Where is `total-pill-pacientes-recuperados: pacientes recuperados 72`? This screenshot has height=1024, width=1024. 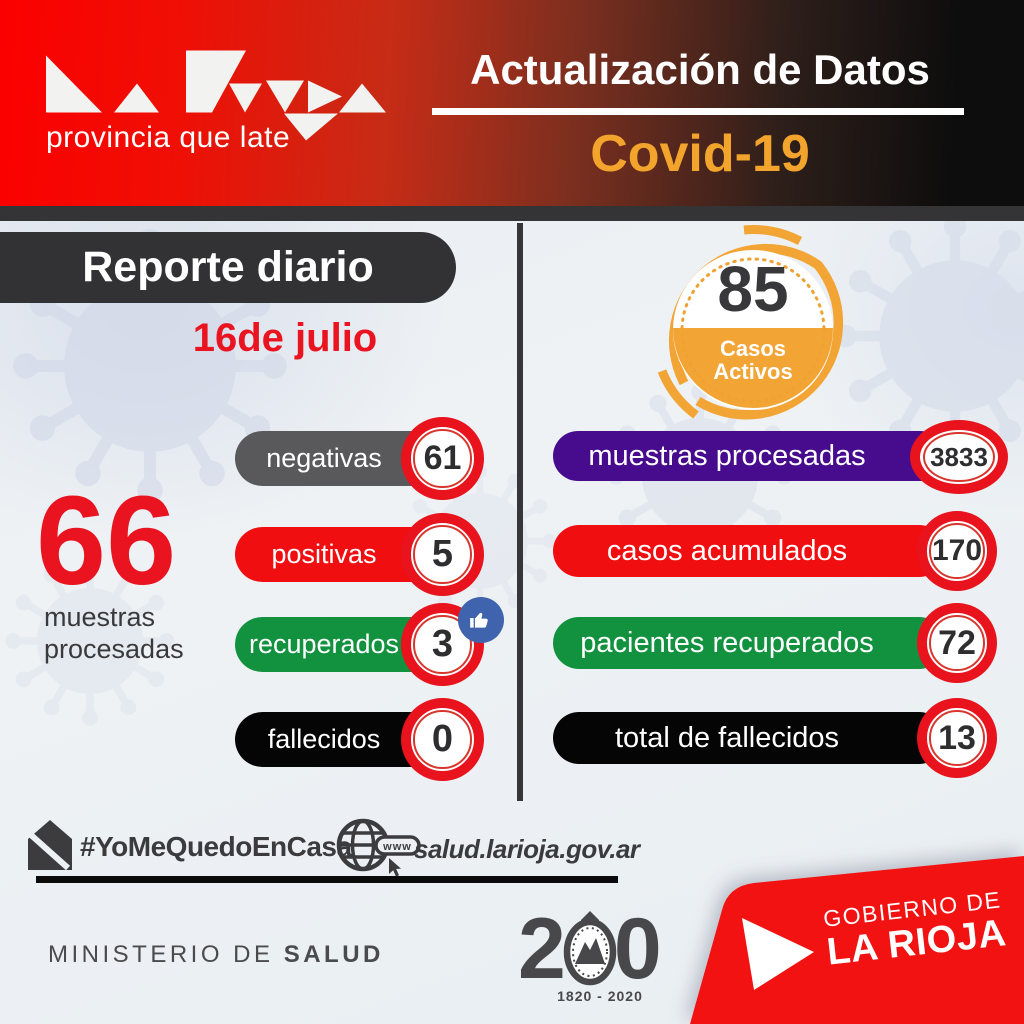
total-pill-pacientes-recuperados: pacientes recuperados 72 is located at coordinates (775, 643).